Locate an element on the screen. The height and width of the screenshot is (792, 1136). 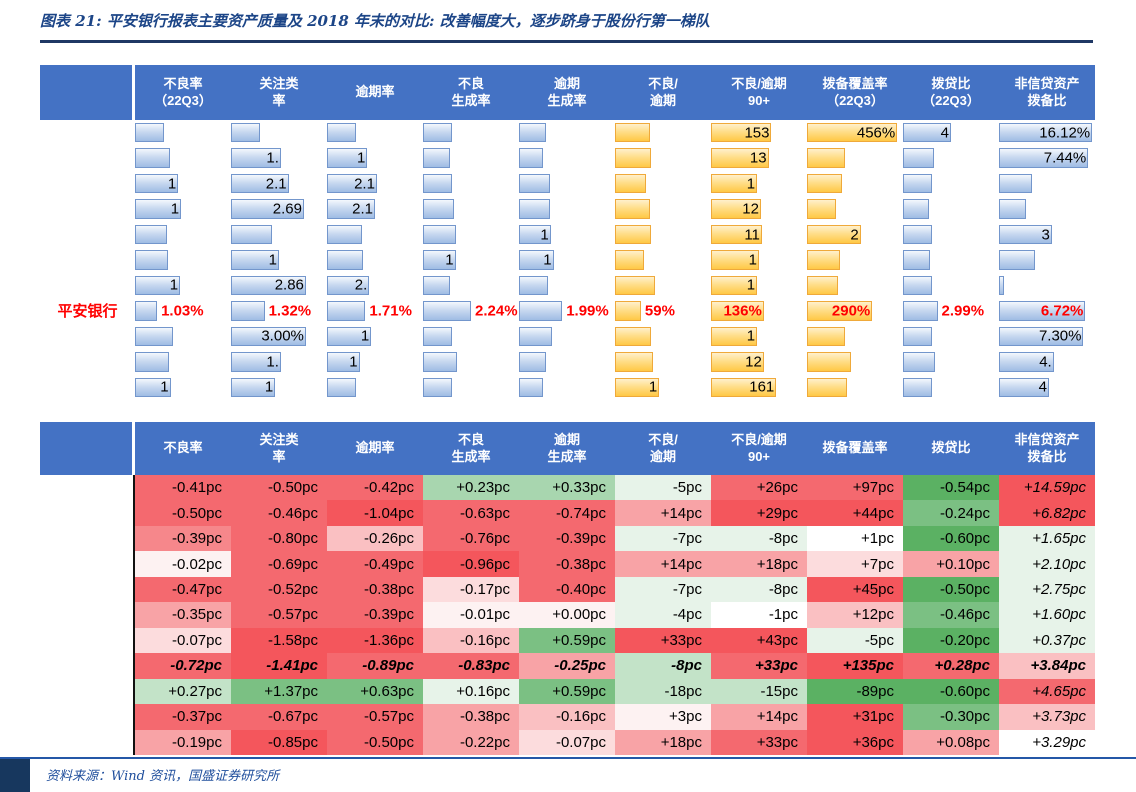
row-label: 平安银行 is located at coordinates (87, 312).